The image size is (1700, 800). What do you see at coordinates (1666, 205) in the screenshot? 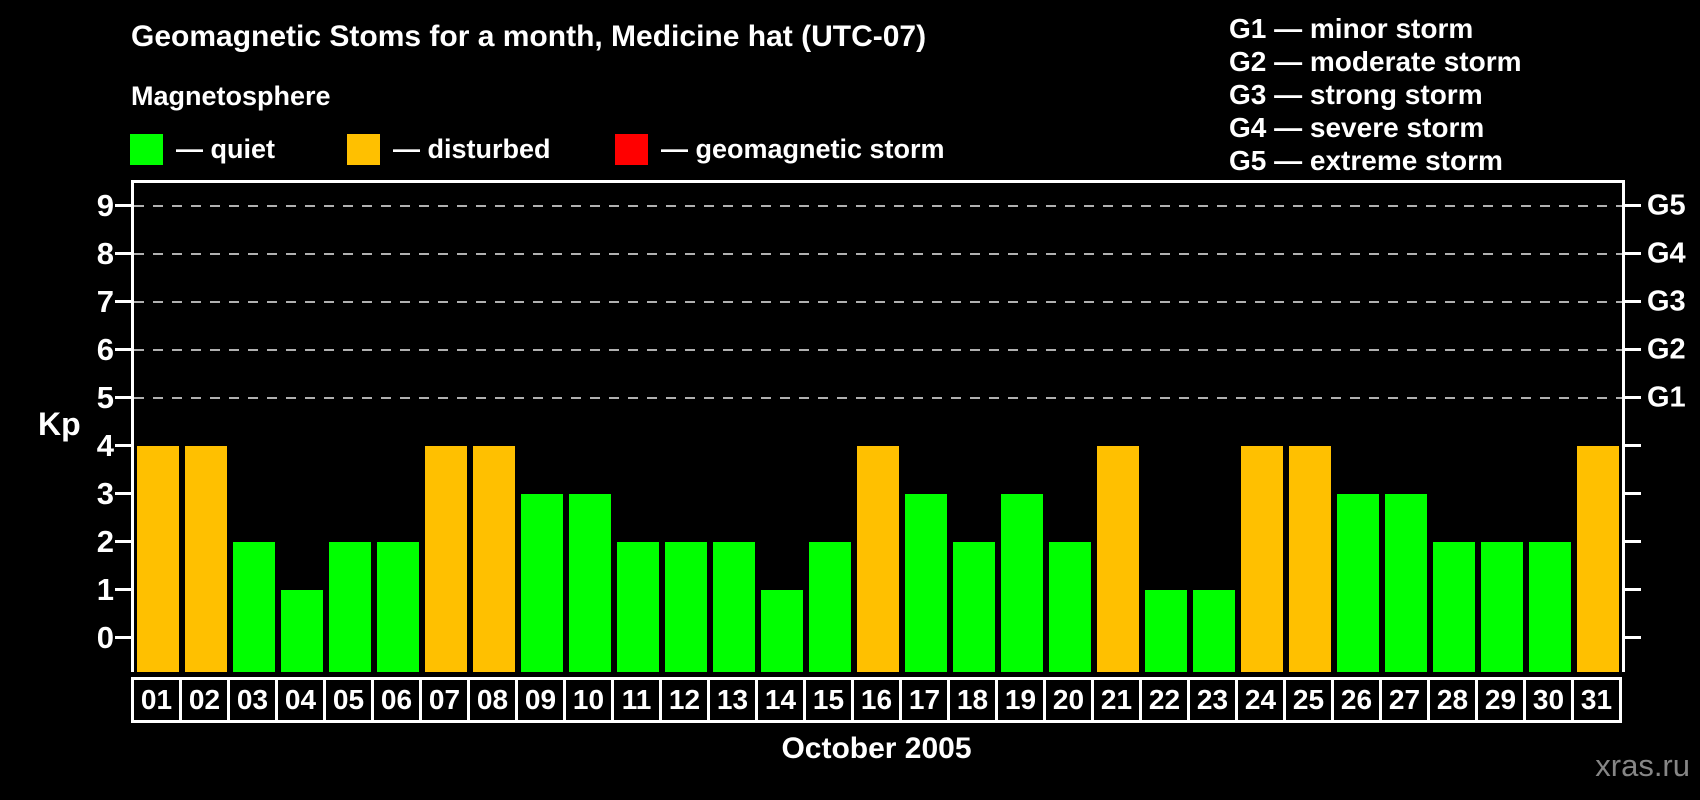
I see `right-axis-label-g5: G5` at bounding box center [1666, 205].